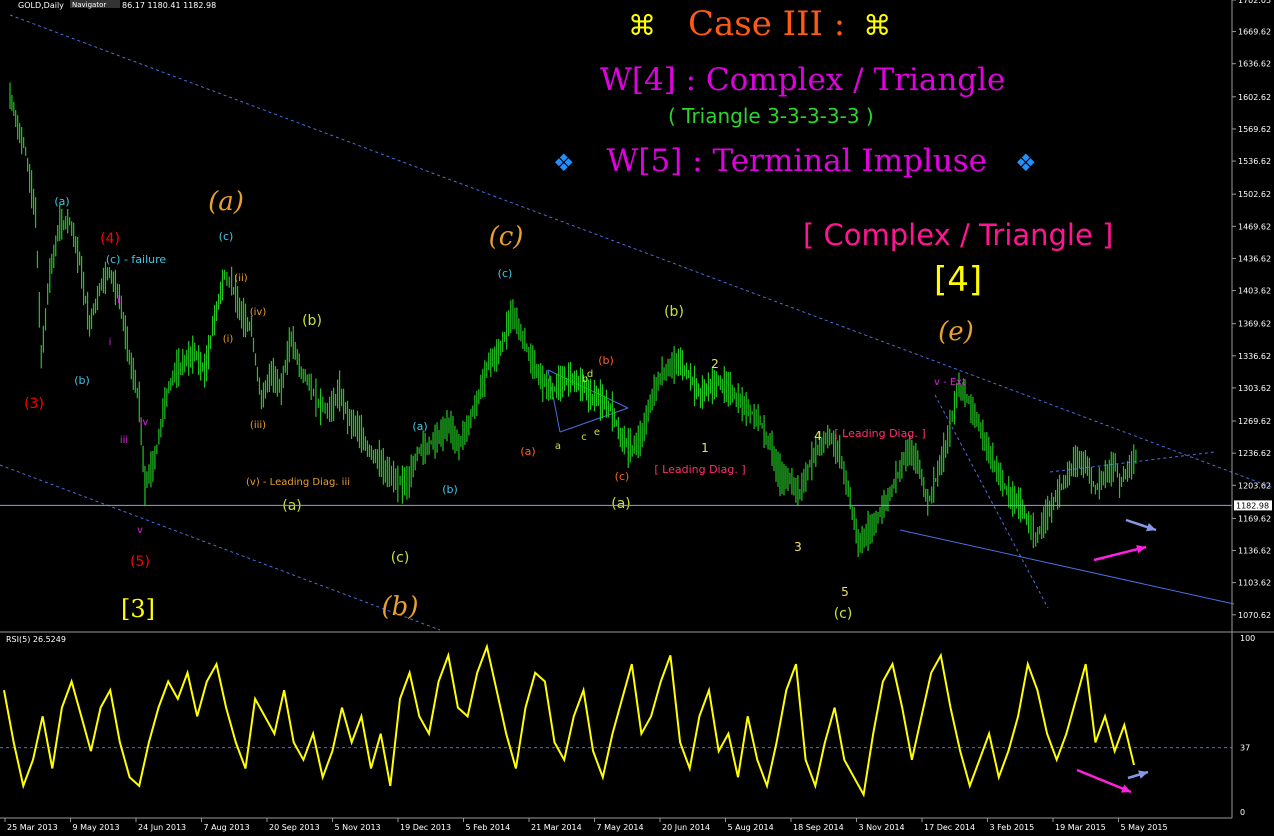 Image resolution: width=1274 pixels, height=836 pixels. I want to click on wave-label: (c) - failure, so click(136, 259).